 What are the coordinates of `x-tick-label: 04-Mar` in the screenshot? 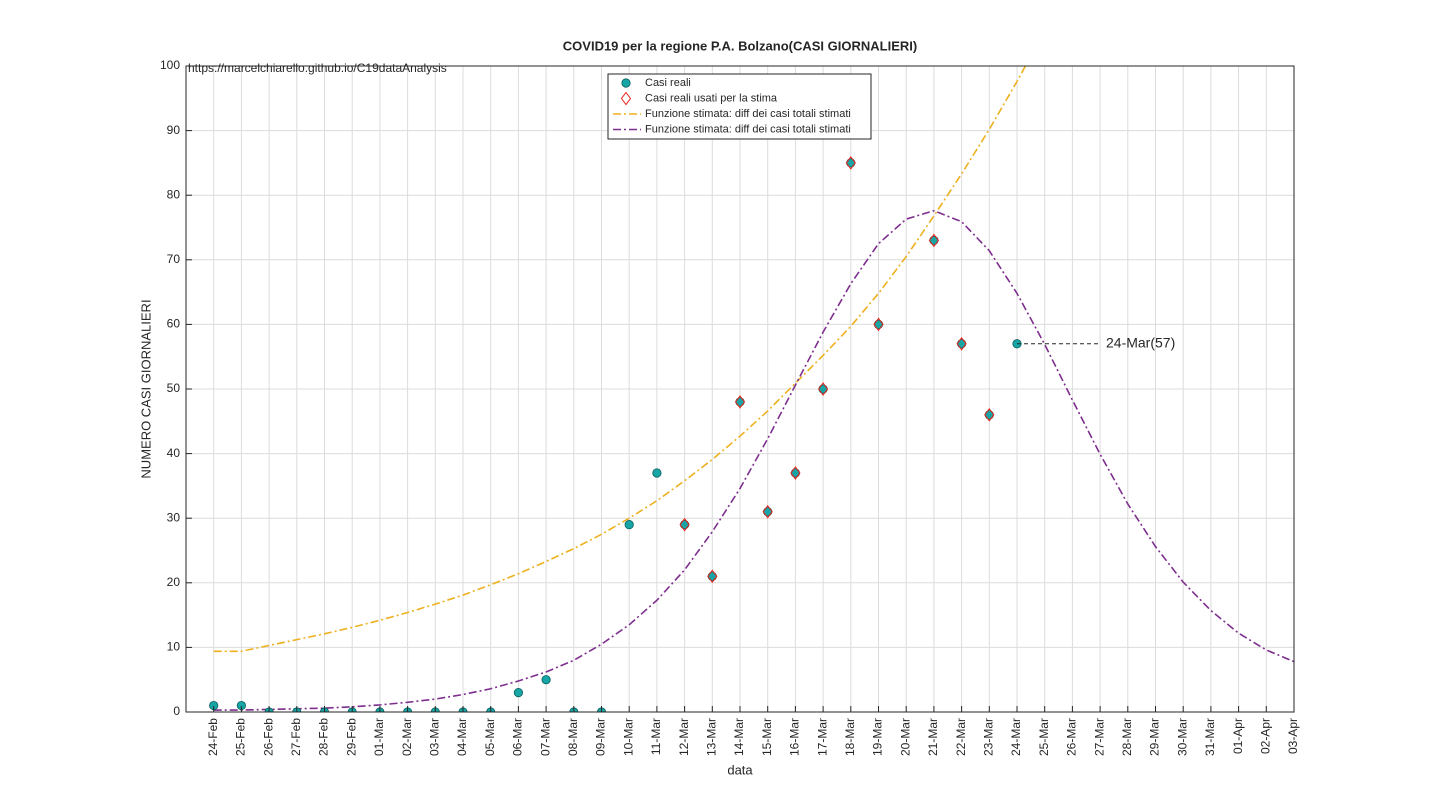 It's located at (462, 737).